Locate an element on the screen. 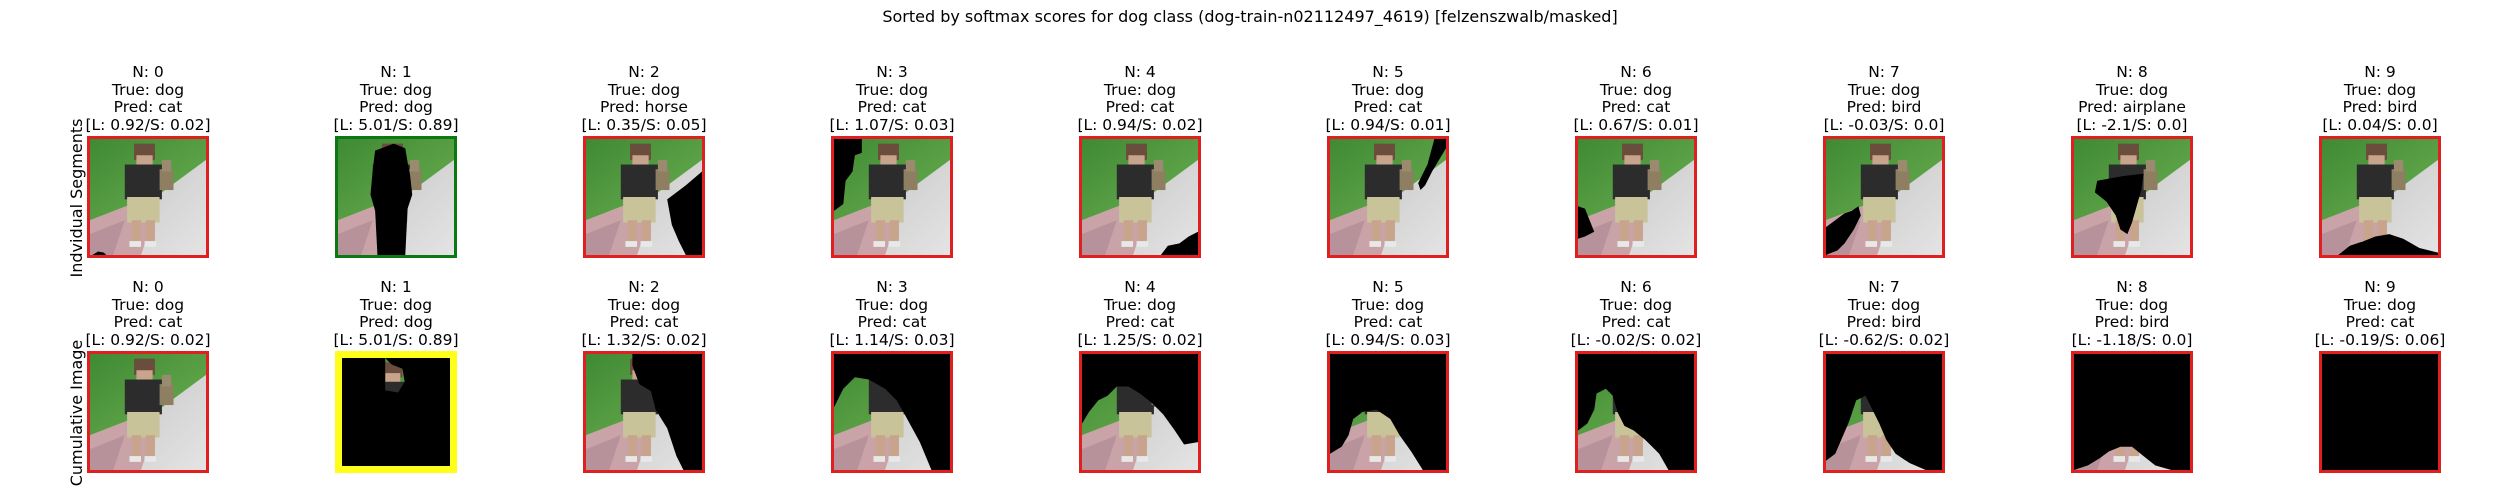 This screenshot has height=500, width=2500. panel: N: 1 True: dog Pred: dog [L: 5.01/S: 0.89] is located at coordinates (396, 383).